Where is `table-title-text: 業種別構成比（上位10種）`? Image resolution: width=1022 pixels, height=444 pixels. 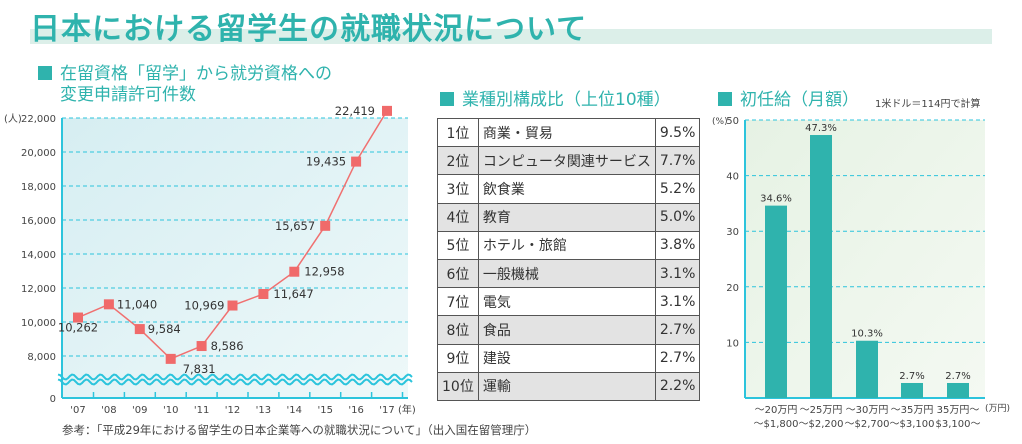 table-title-text: 業種別構成比（上位10種） is located at coordinates (566, 100).